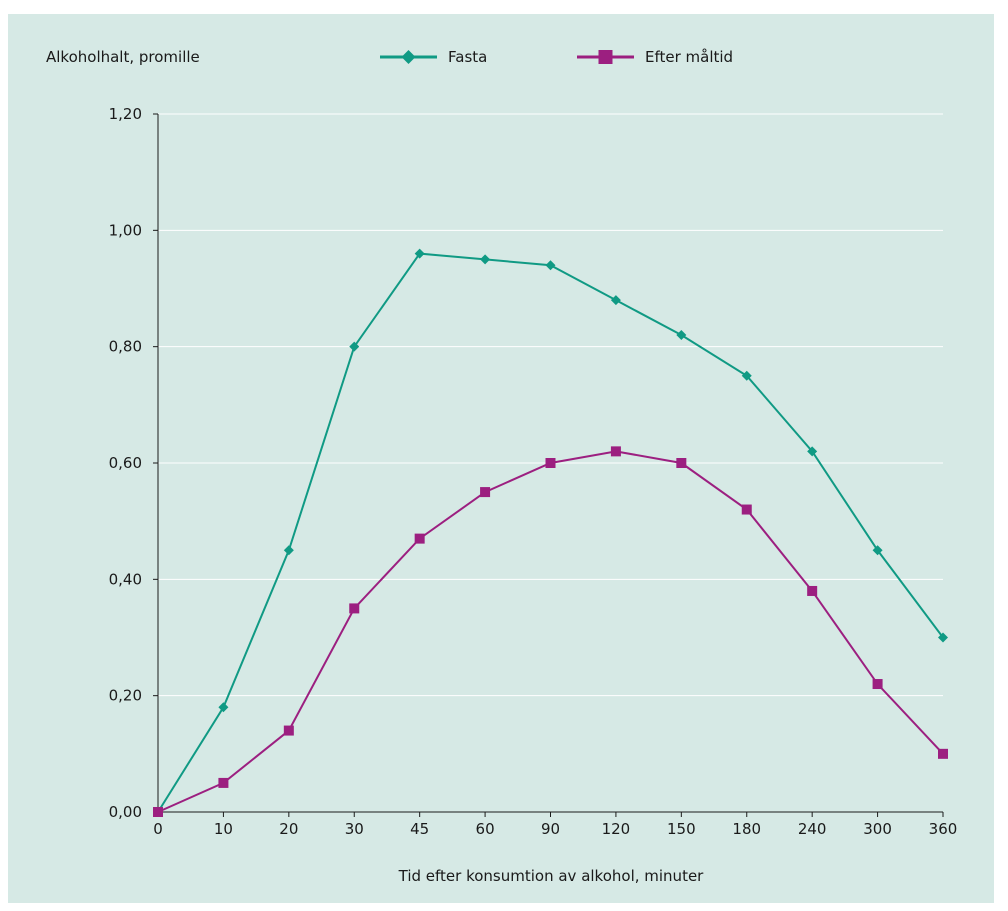 The image size is (1008, 911). Describe the element at coordinates (550, 829) in the screenshot. I see `x-tick-label: 90` at that location.